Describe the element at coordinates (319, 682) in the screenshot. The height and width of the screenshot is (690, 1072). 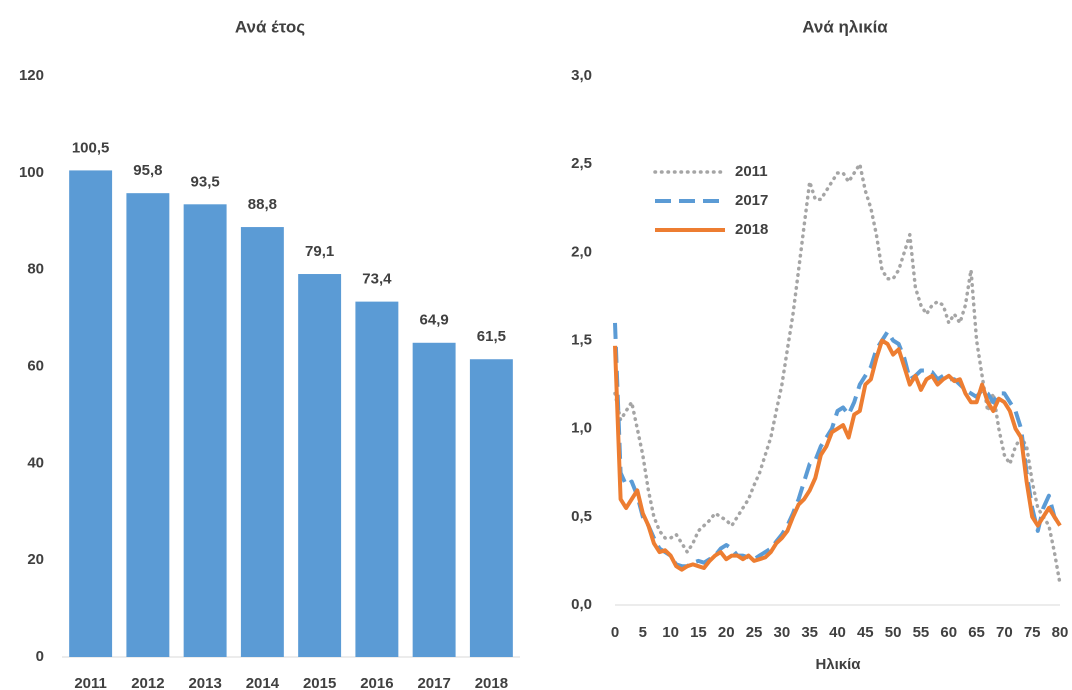
I see `x-tick-label: 2015` at that location.